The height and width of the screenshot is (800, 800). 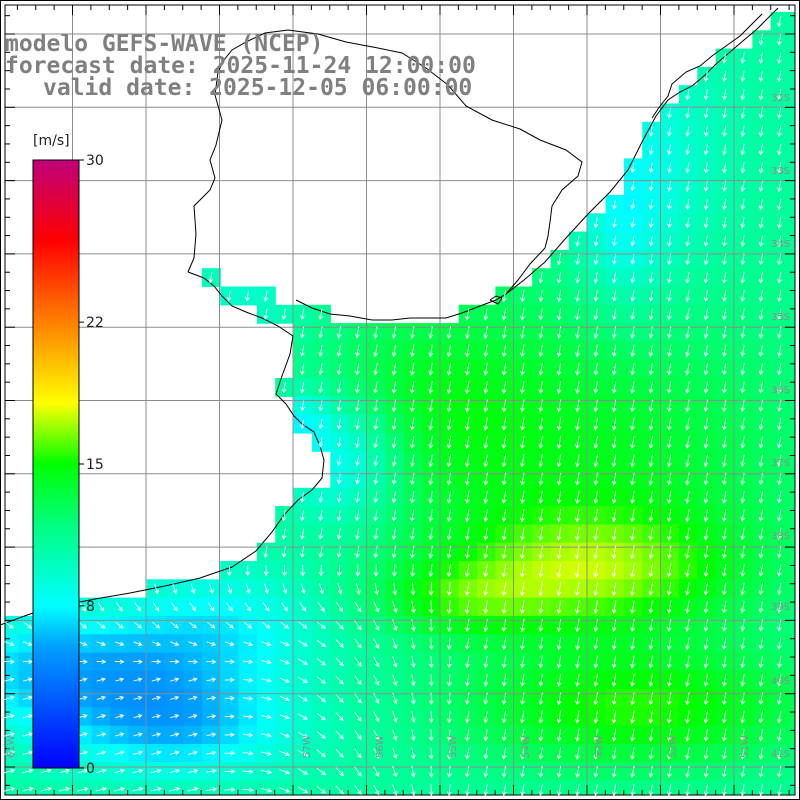 I want to click on colorbar-gradient, so click(x=56, y=464).